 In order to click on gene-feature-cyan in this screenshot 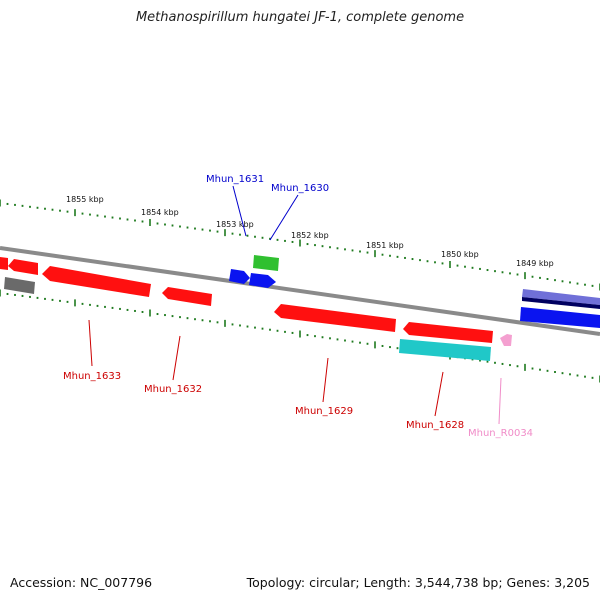, I will do `click(445, 350)`.